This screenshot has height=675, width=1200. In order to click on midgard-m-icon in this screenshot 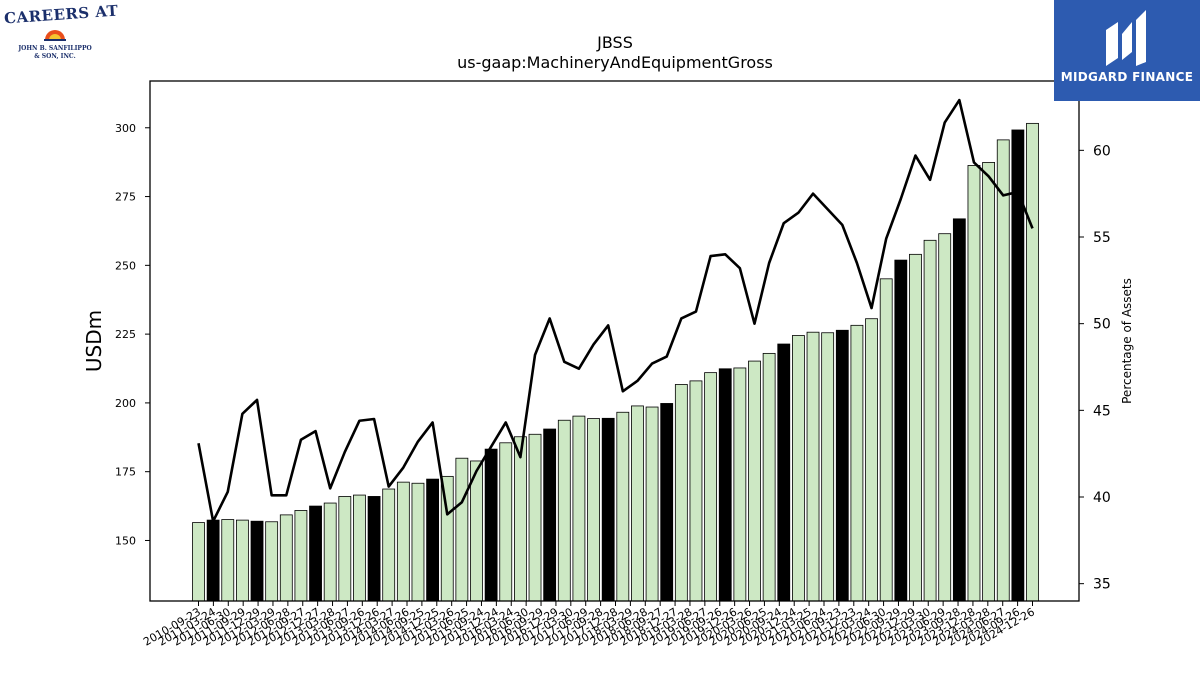, I will do `click(1126, 38)`.